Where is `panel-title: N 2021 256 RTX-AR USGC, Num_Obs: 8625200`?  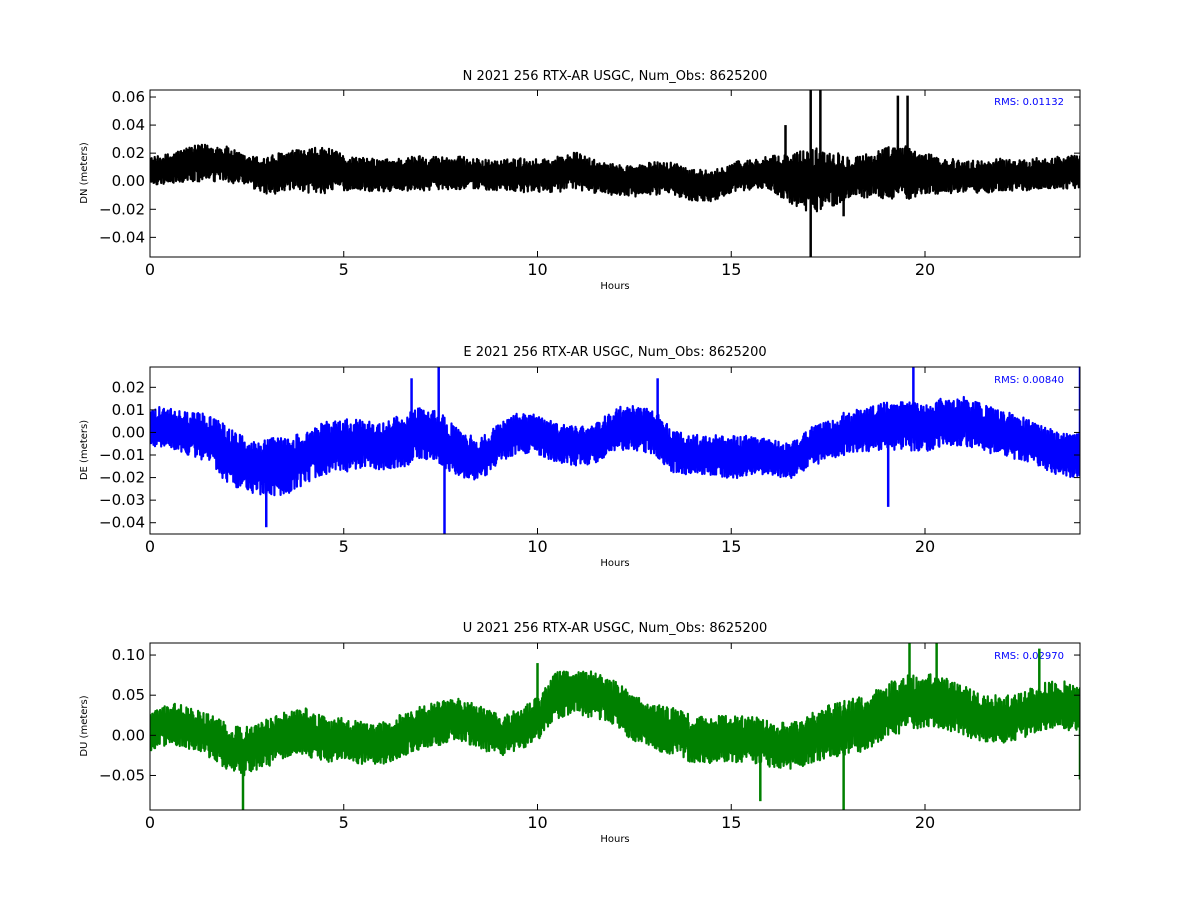
panel-title: N 2021 256 RTX-AR USGC, Num_Obs: 8625200 is located at coordinates (615, 76).